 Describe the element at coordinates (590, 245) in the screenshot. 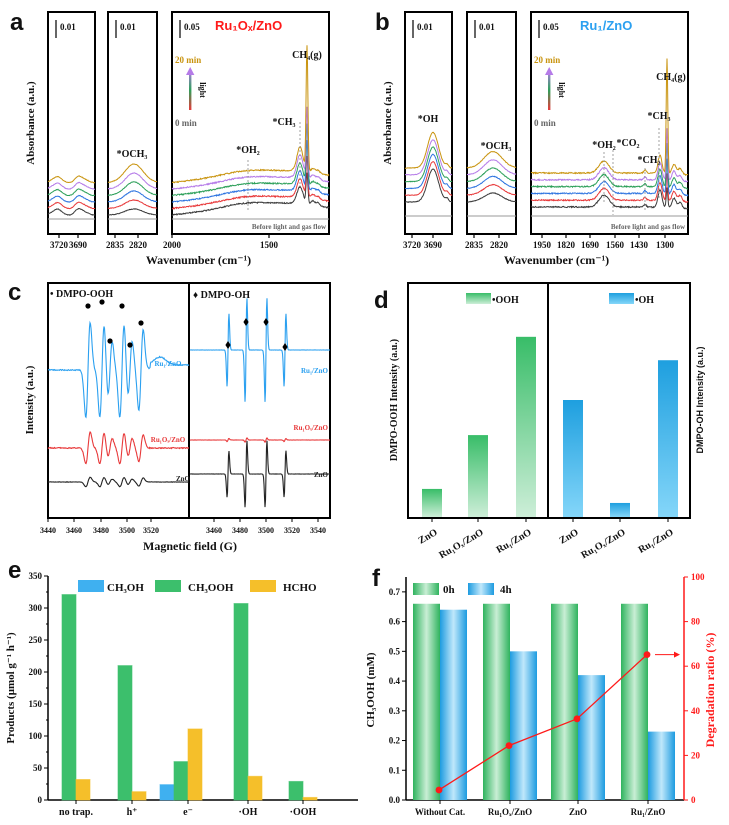

I see `x-tick-label: 1690` at that location.